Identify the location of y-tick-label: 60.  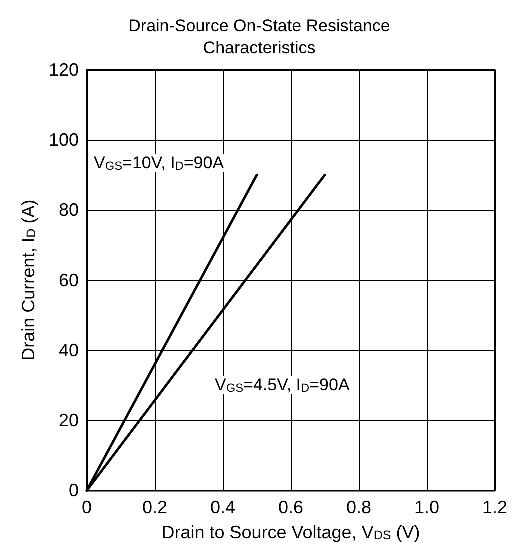
(68, 280).